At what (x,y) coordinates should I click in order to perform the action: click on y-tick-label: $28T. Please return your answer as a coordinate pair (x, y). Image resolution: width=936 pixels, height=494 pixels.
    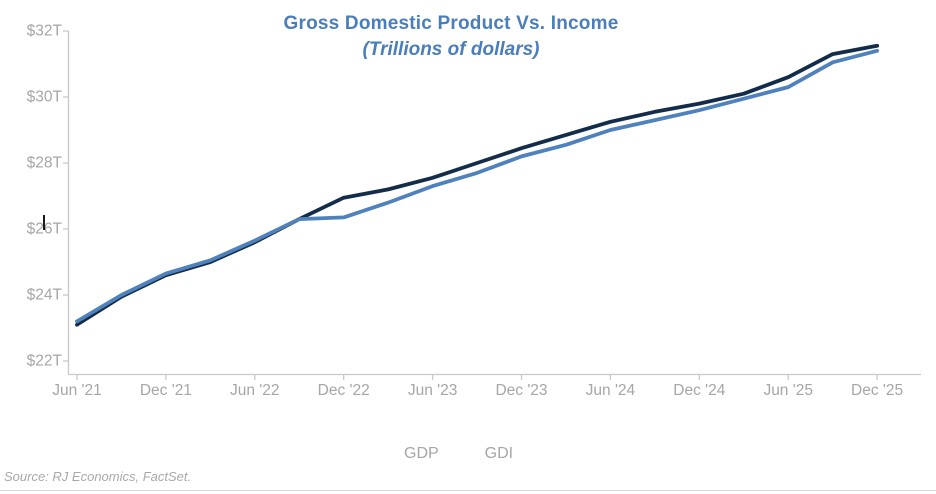
    Looking at the image, I should click on (45, 163).